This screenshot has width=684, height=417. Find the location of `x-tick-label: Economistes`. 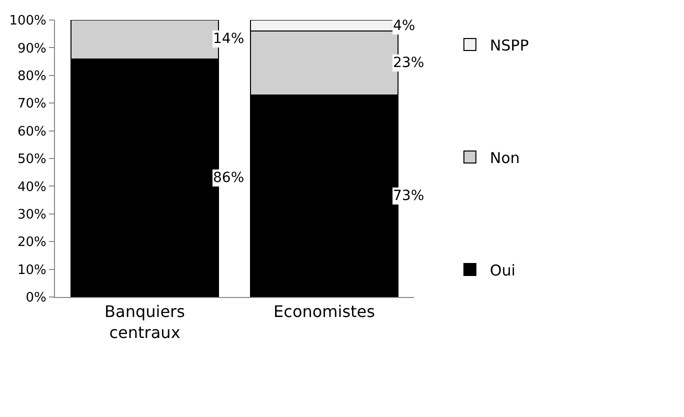

x-tick-label: Economistes is located at coordinates (324, 312).